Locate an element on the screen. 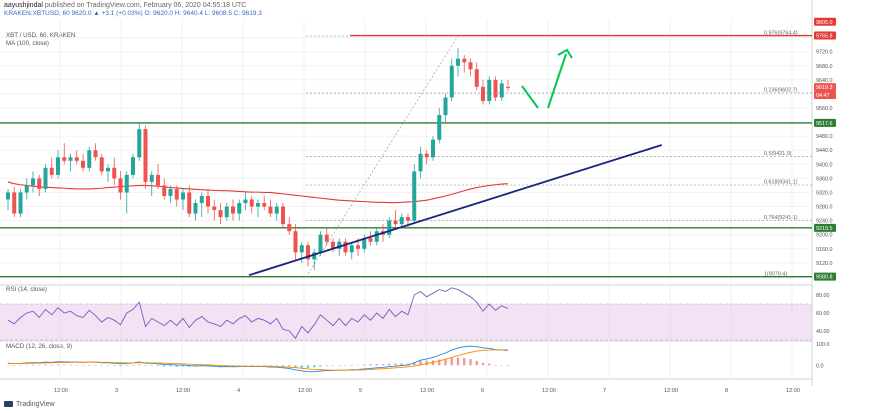 Image resolution: width=870 pixels, height=413 pixels. rsi-line is located at coordinates (258, 313).